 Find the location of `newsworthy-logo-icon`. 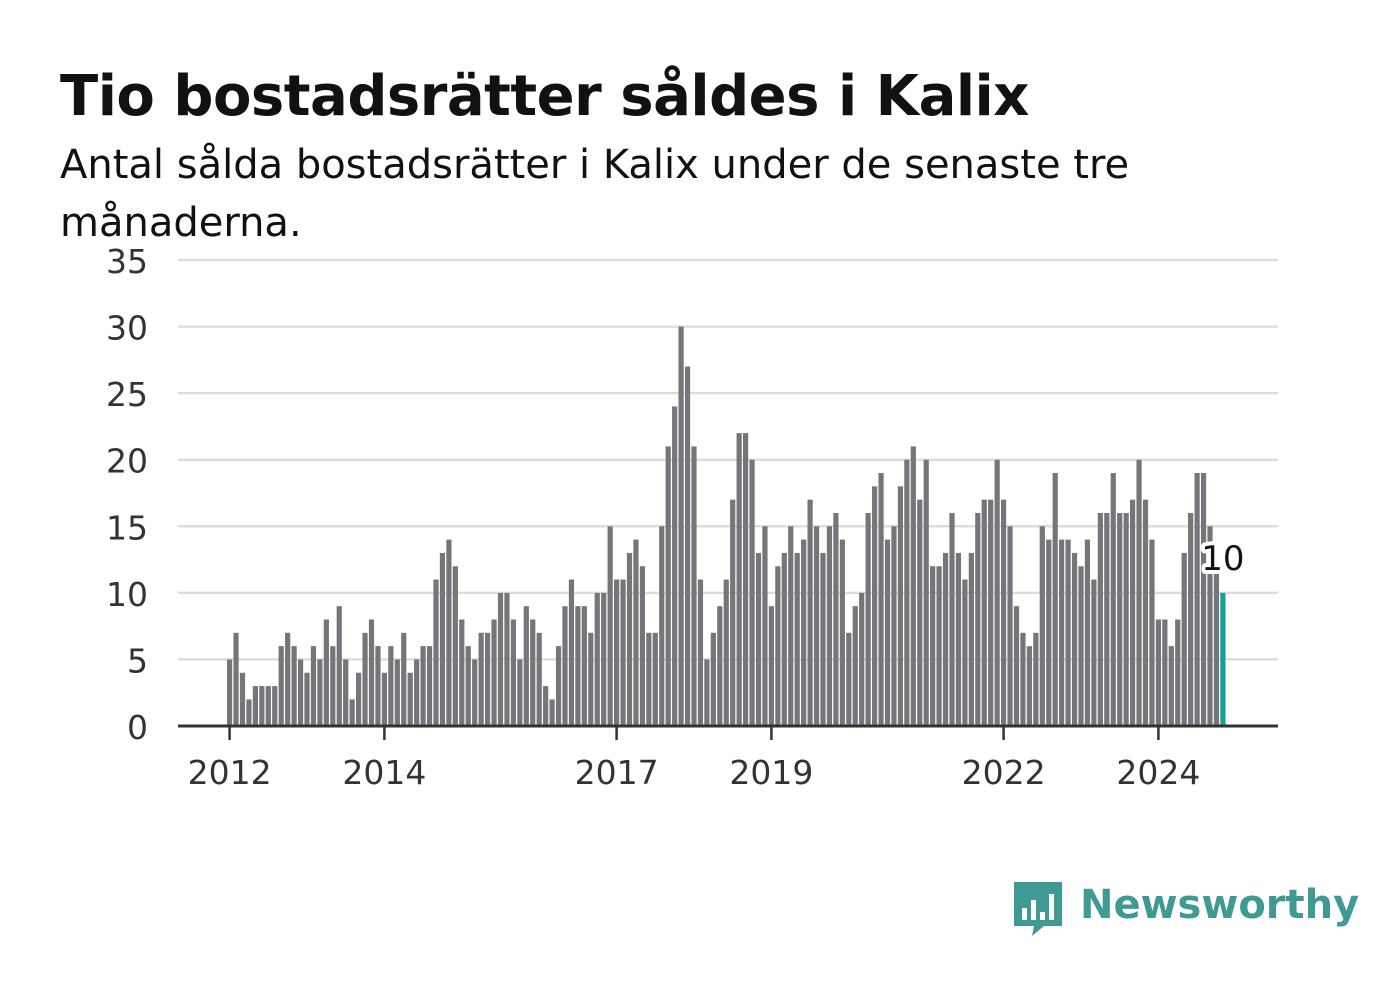

newsworthy-logo-icon is located at coordinates (1038, 909).